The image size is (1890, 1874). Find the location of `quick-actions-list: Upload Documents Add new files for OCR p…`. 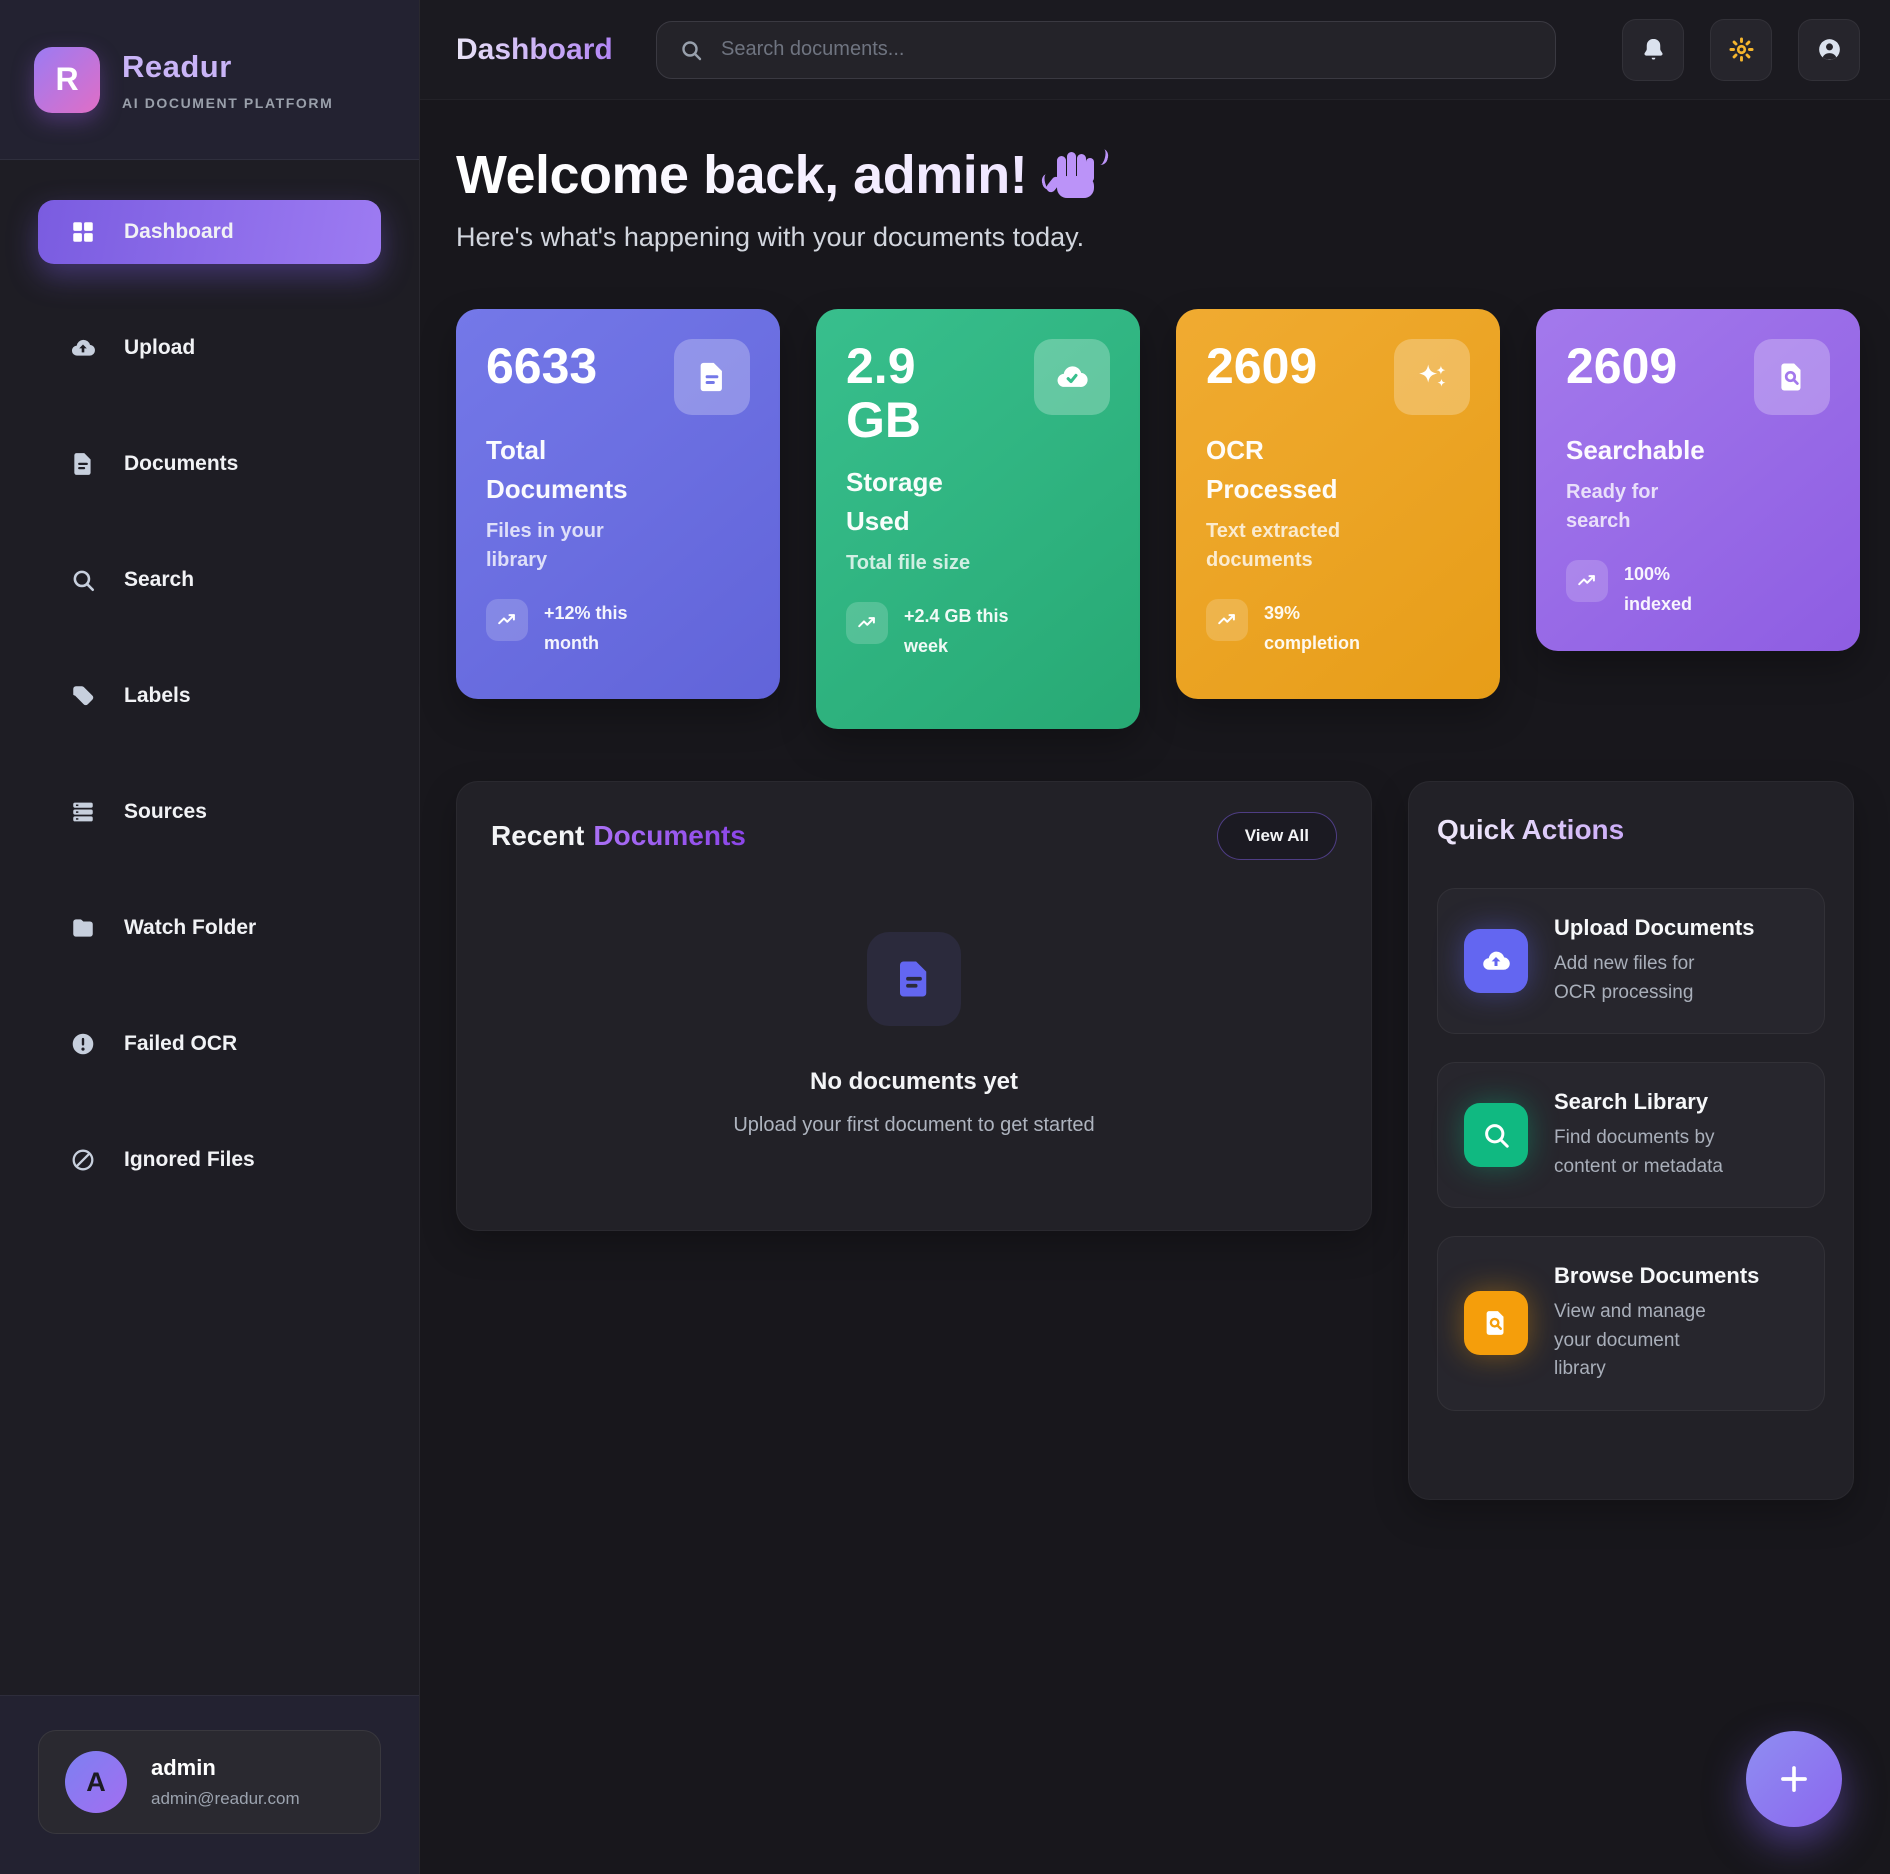

quick-actions-list: Upload Documents Add new files for OCR p… is located at coordinates (1631, 1149).